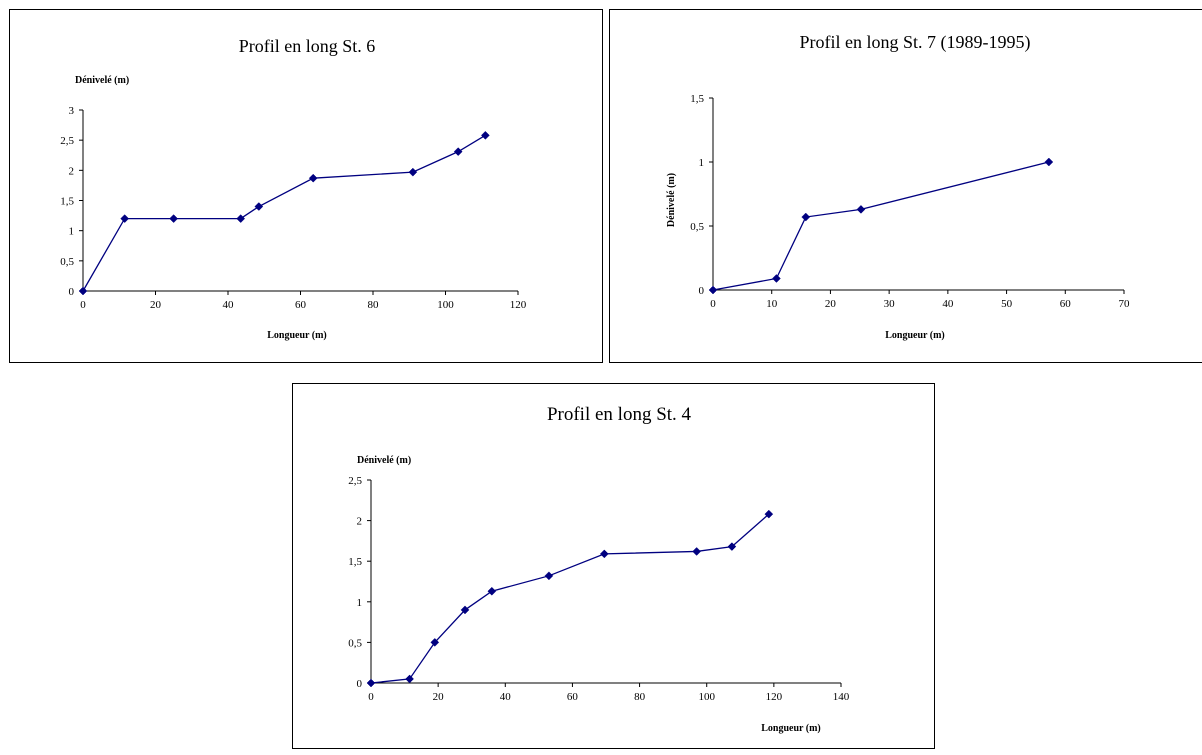 The width and height of the screenshot is (1202, 755). Describe the element at coordinates (890, 304) in the screenshot. I see `x-tick-label: 30` at that location.